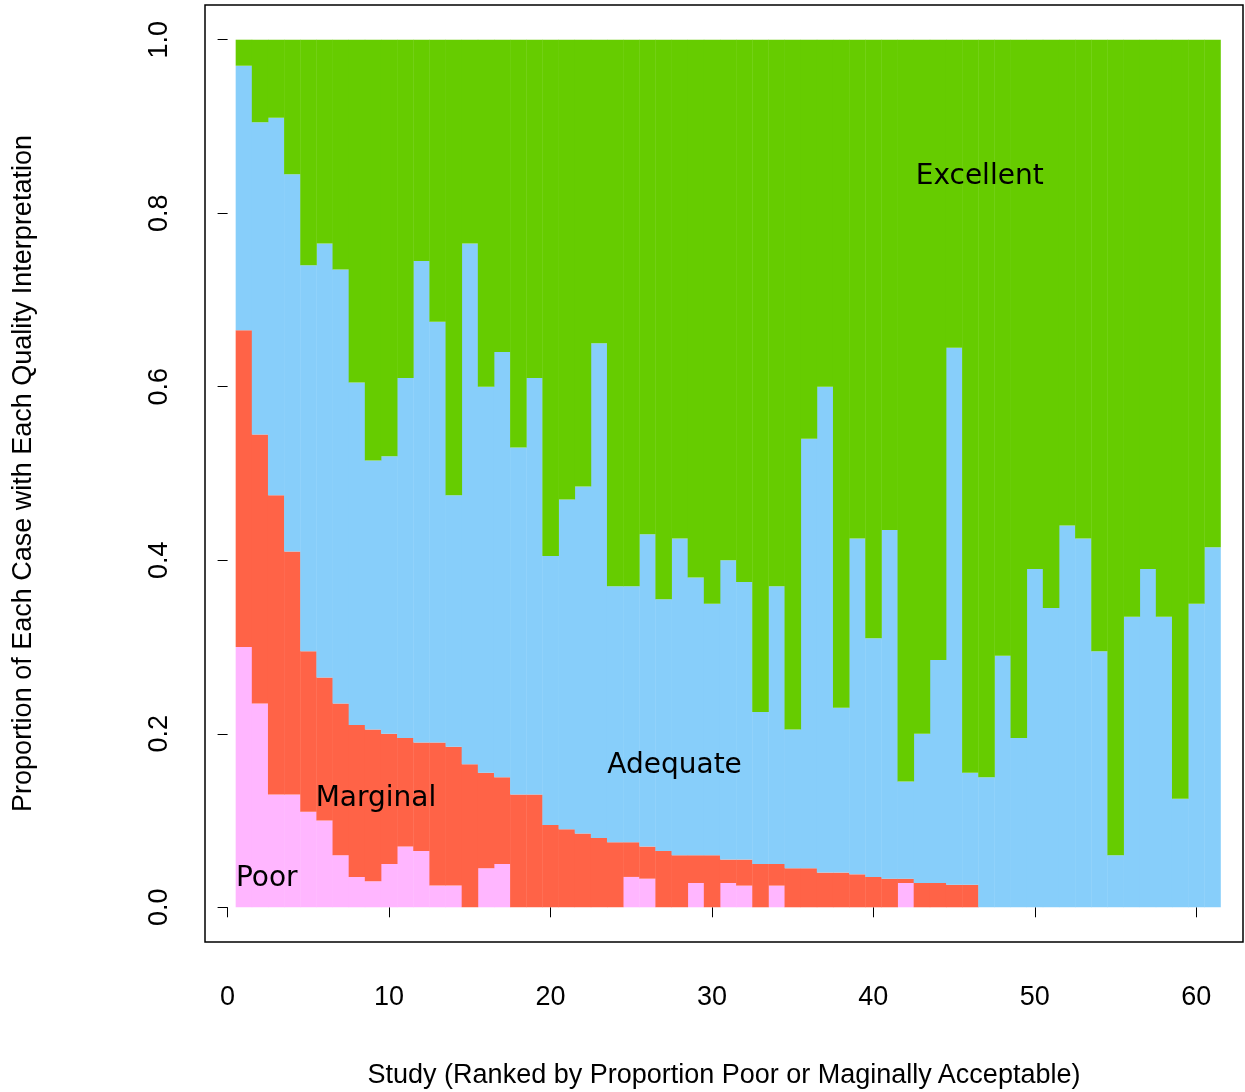 Image resolution: width=1245 pixels, height=1092 pixels. Describe the element at coordinates (157, 734) in the screenshot. I see `y-tick-label: 0.2` at that location.